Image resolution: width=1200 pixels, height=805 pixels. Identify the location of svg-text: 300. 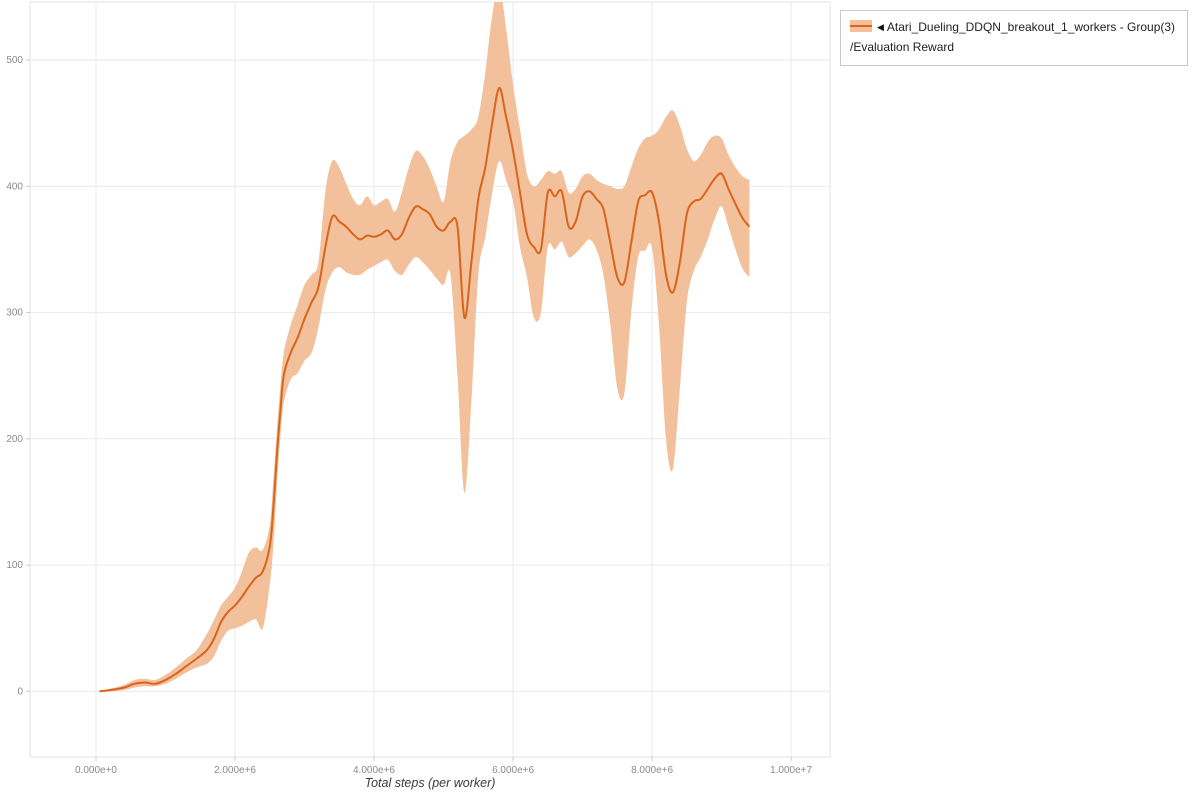
(14, 313).